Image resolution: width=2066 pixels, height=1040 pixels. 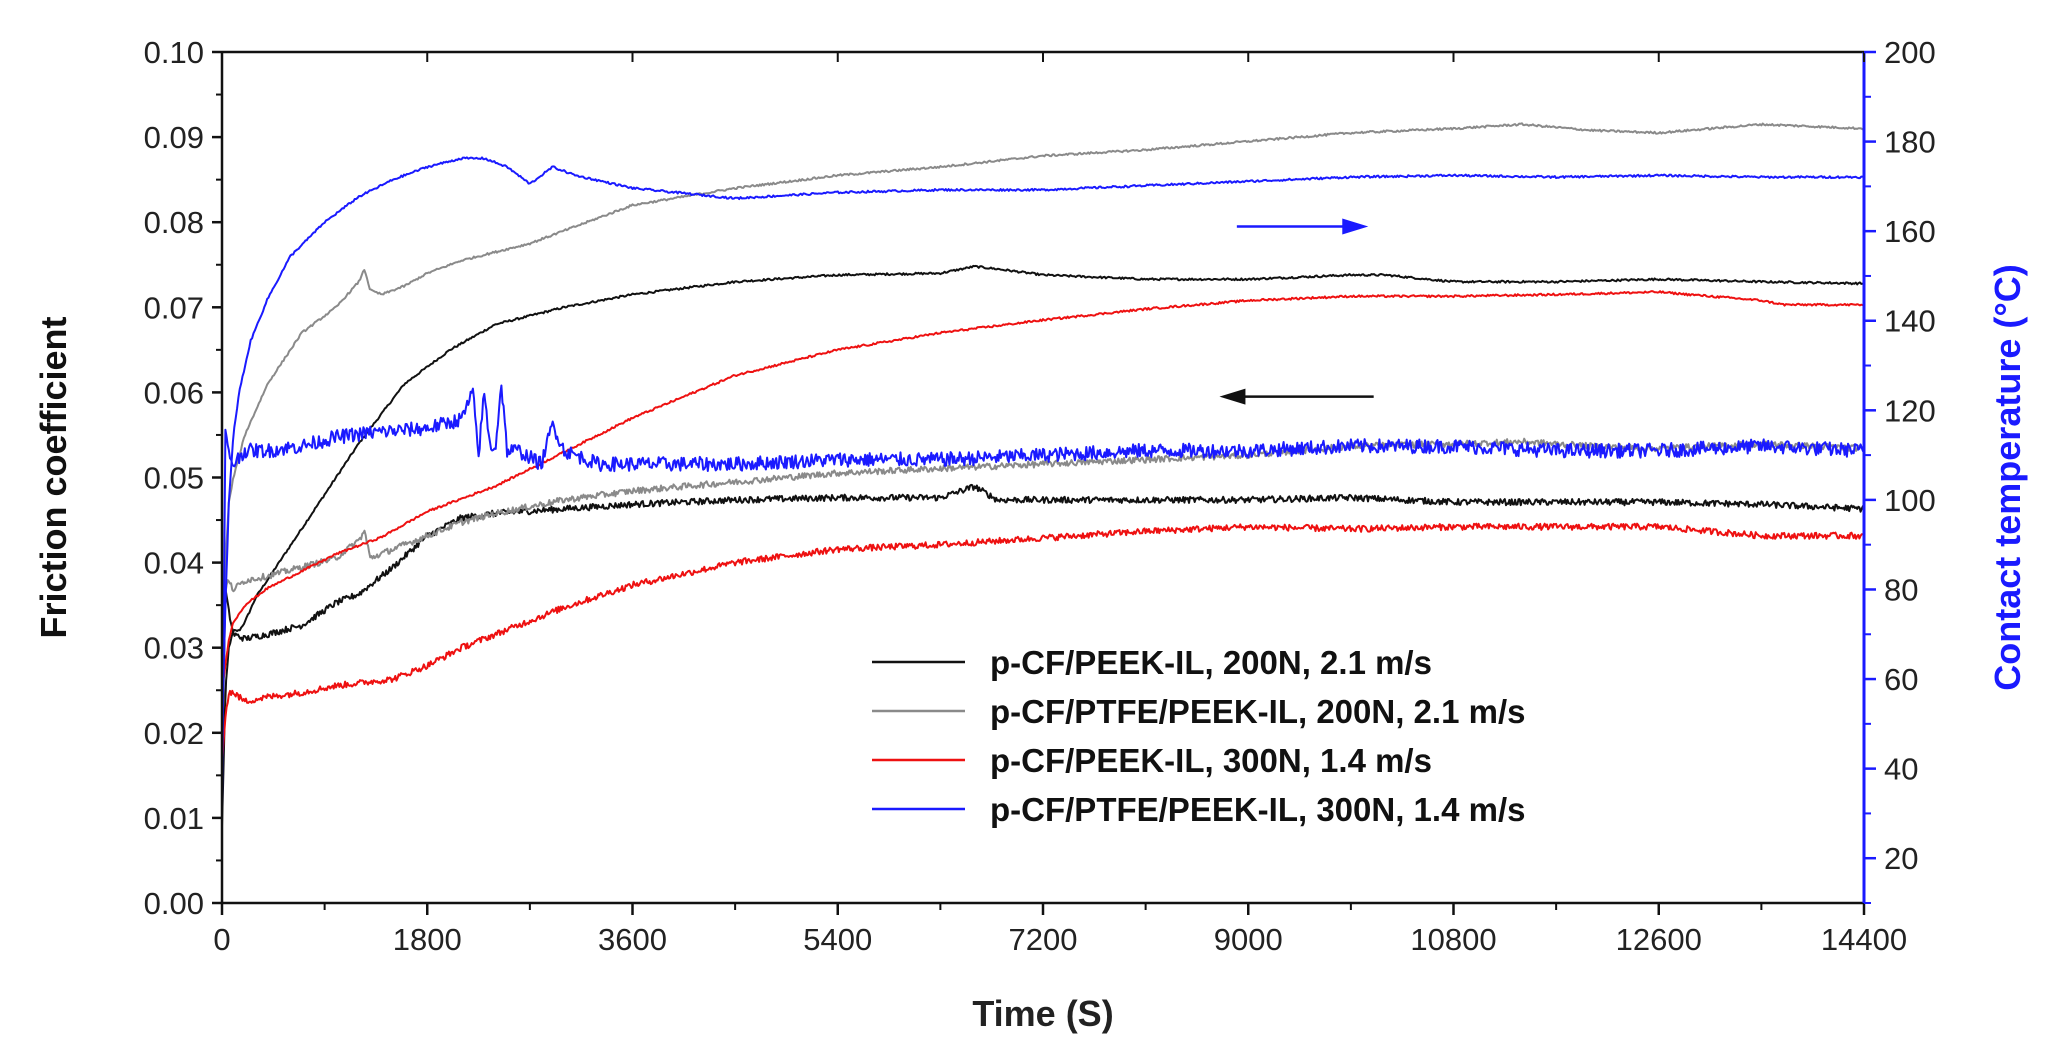 What do you see at coordinates (1043, 526) in the screenshot?
I see `series-2-temperature-line` at bounding box center [1043, 526].